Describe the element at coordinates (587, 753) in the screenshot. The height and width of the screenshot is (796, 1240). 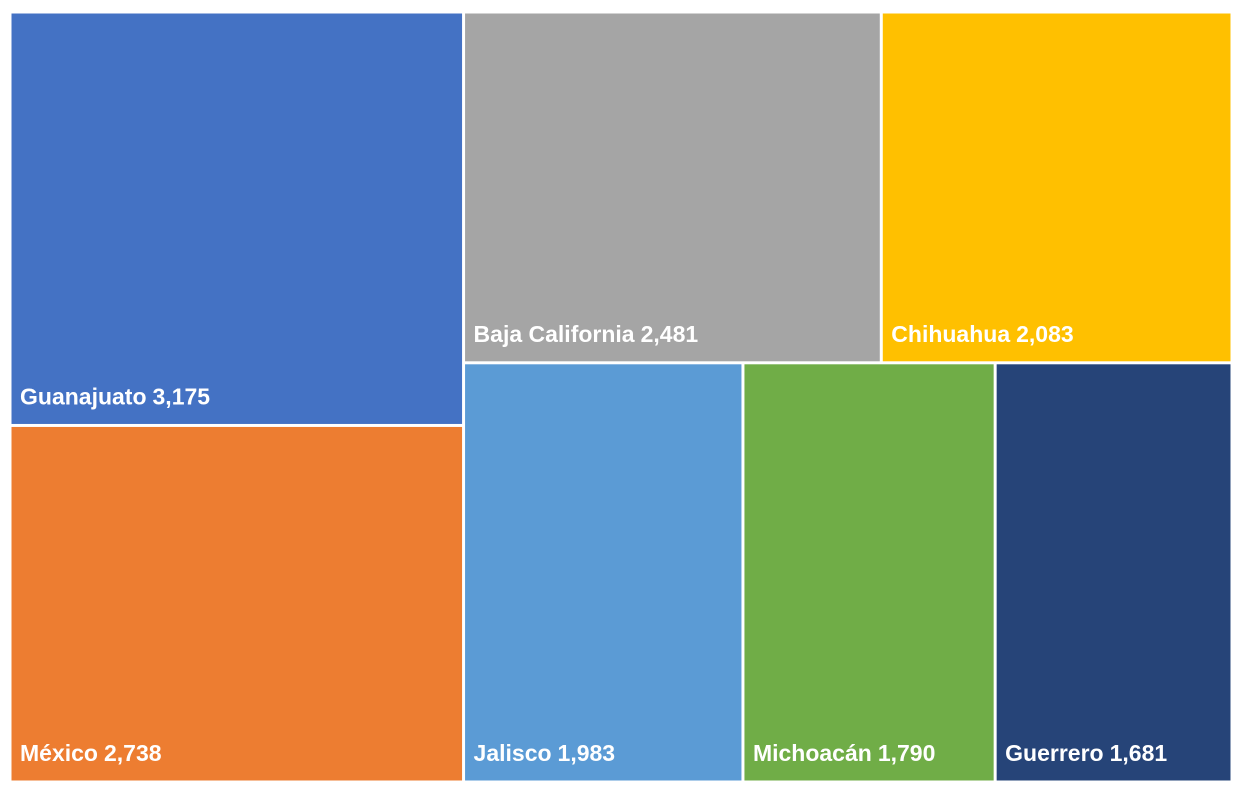
I see `value-label: 1,983` at that location.